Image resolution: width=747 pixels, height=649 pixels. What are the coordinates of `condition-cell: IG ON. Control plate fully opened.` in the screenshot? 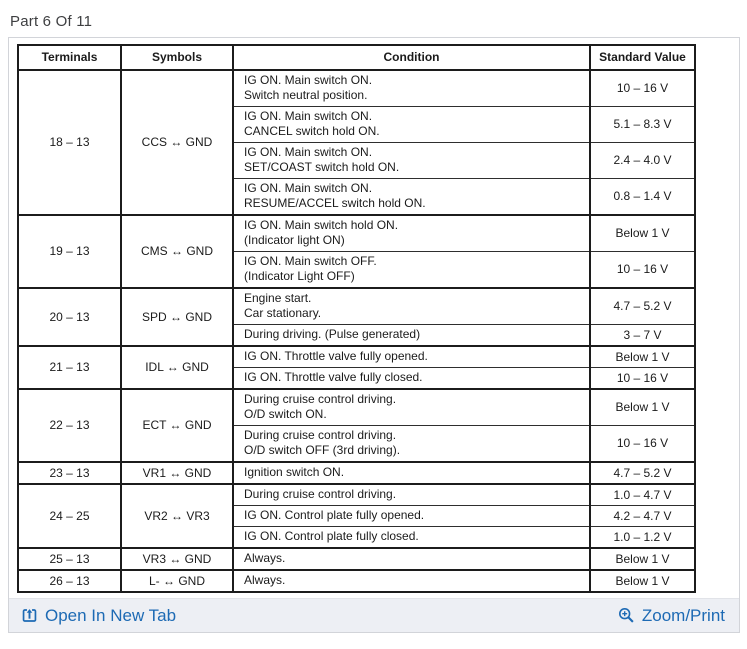 It's located at (411, 516).